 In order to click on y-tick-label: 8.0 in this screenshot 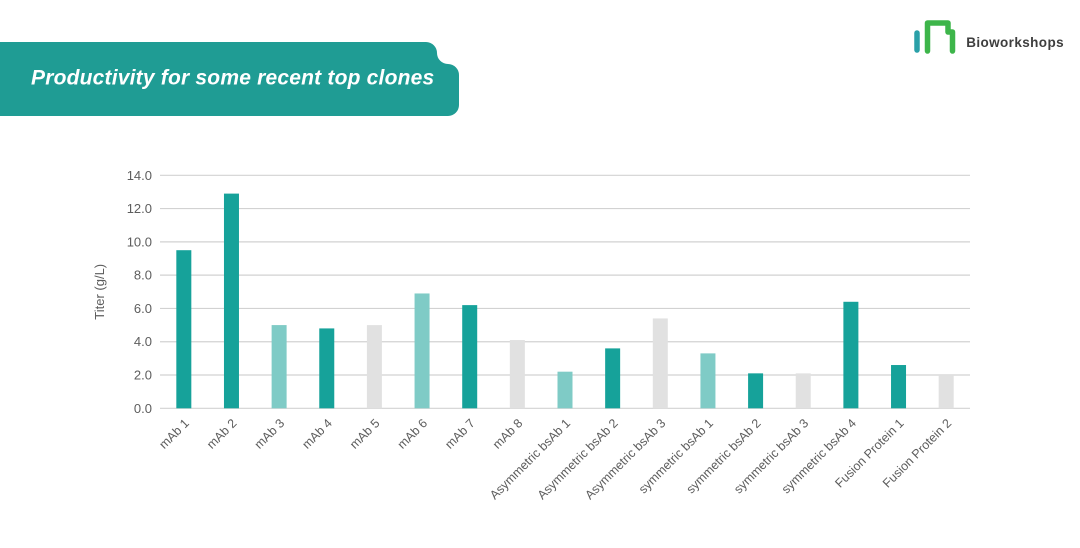, I will do `click(143, 275)`.